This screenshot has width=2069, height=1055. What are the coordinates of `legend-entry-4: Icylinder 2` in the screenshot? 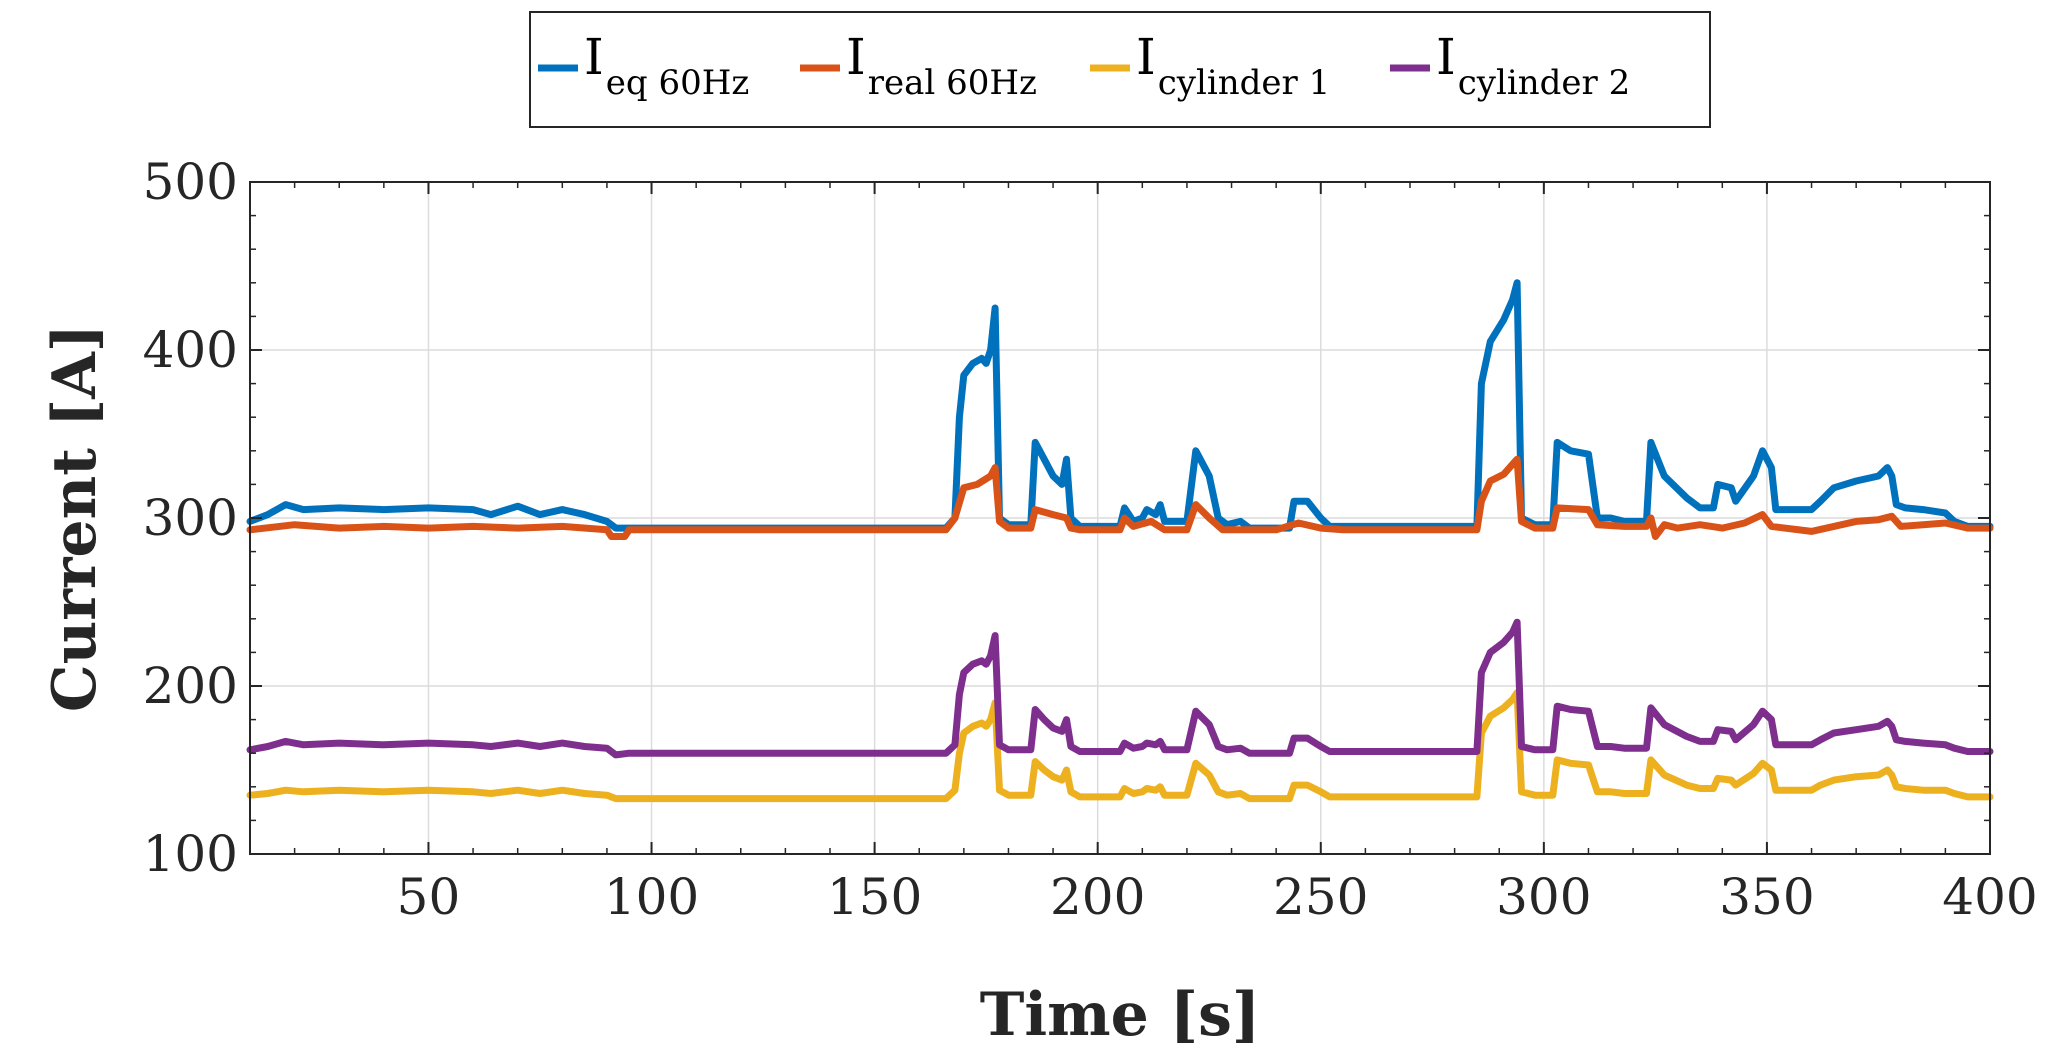 It's located at (1533, 65).